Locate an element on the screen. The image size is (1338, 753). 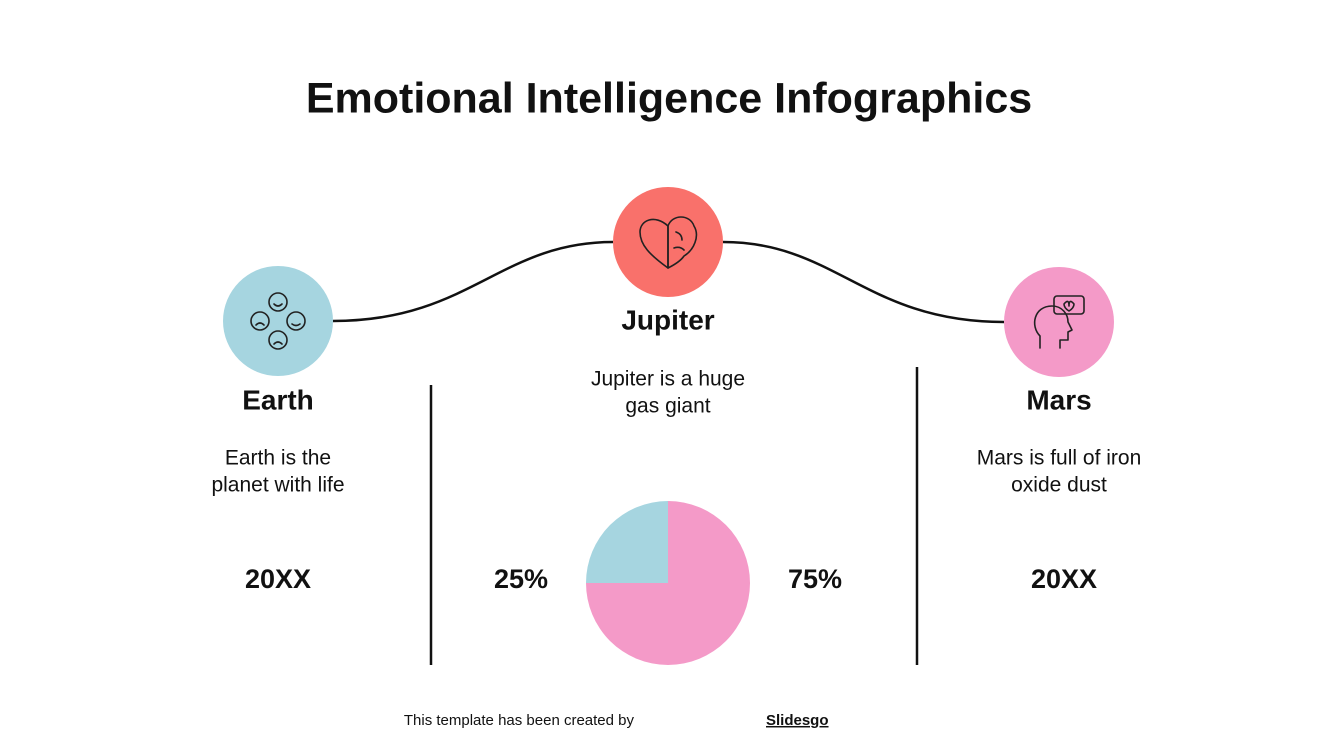
column-name: Mars is located at coordinates (1058, 399).